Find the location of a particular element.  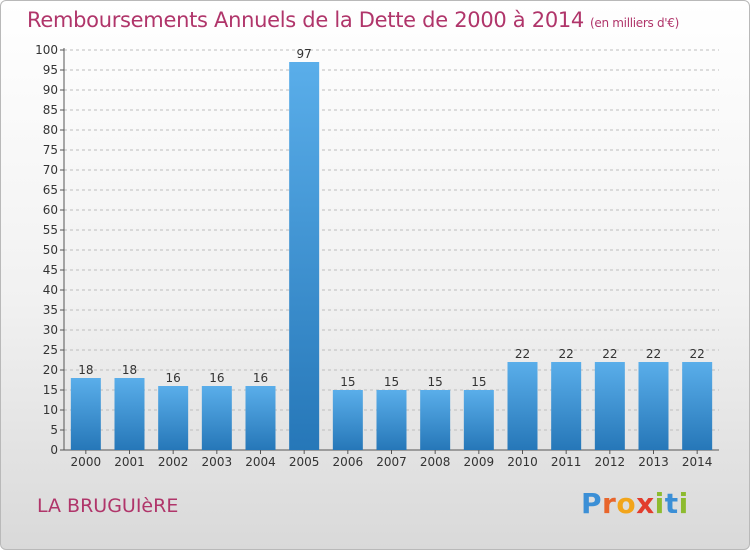

y-tick-label: 40 is located at coordinates (50, 290).